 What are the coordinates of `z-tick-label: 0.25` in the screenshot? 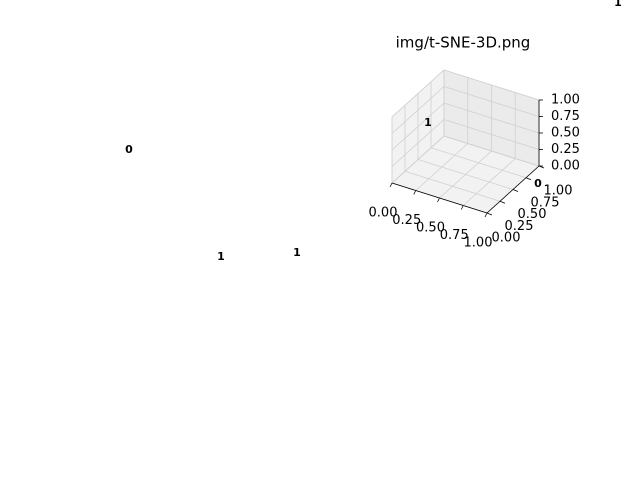 It's located at (565, 149).